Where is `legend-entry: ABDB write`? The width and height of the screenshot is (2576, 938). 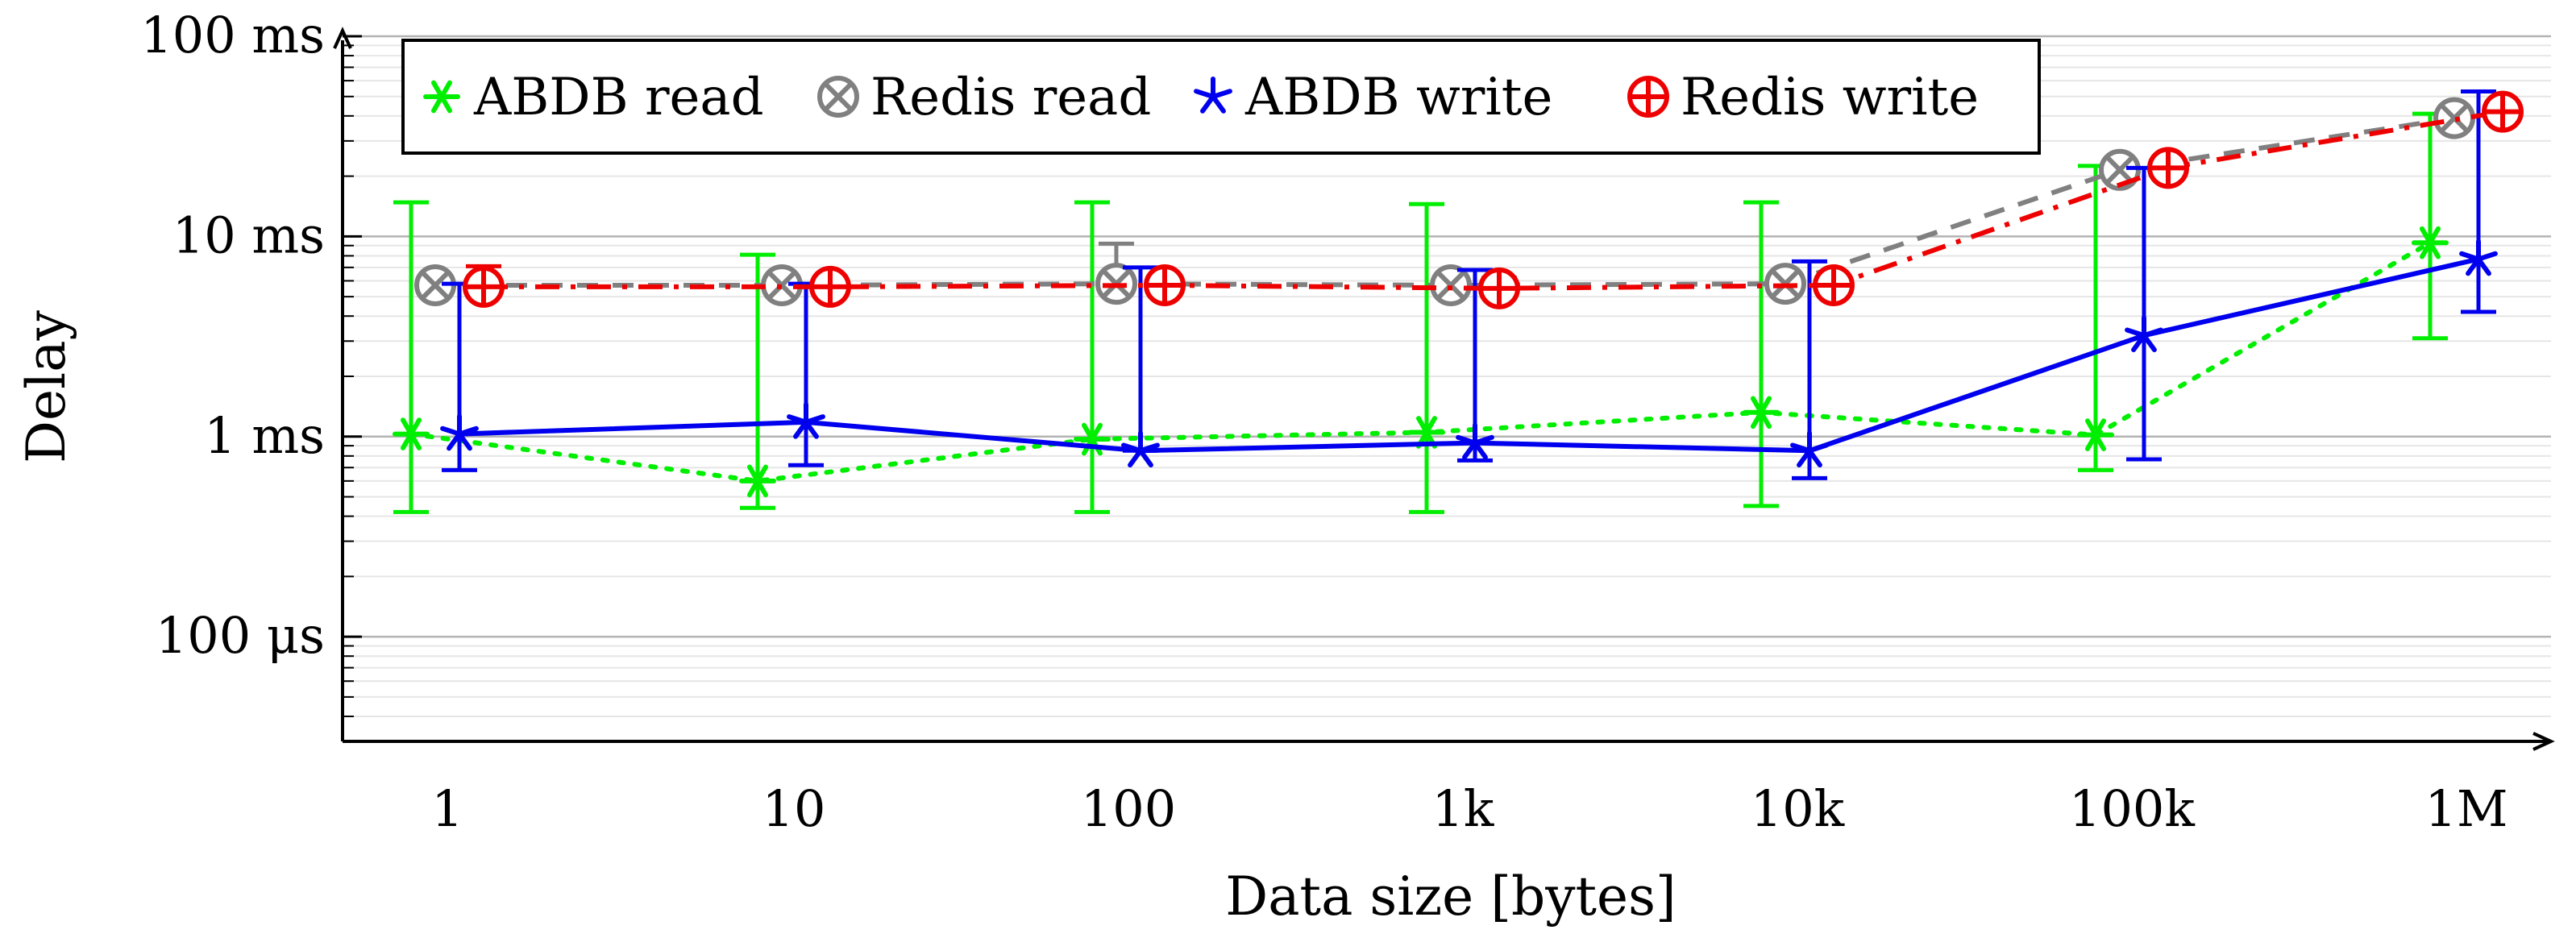 legend-entry: ABDB write is located at coordinates (1373, 97).